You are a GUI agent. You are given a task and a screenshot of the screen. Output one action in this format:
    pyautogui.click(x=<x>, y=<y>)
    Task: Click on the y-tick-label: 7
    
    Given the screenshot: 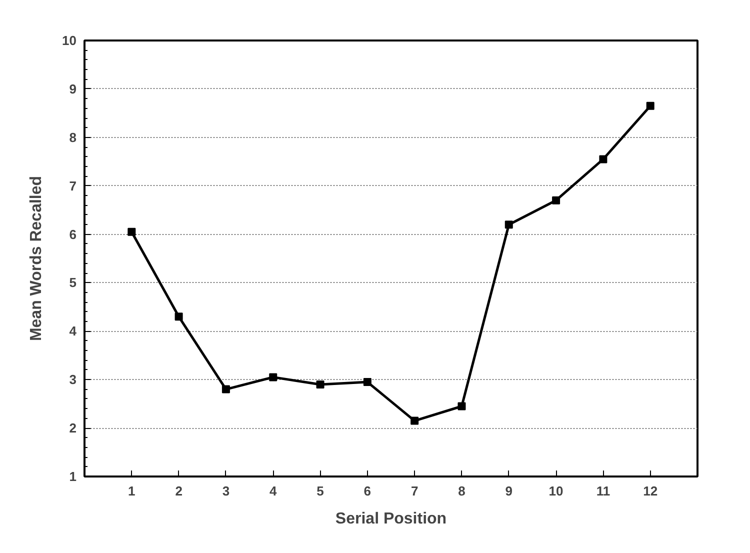 What is the action you would take?
    pyautogui.click(x=73, y=186)
    